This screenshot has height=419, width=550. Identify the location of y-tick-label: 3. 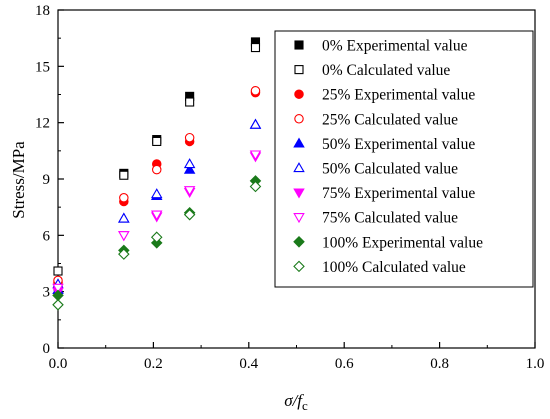
(47, 293).